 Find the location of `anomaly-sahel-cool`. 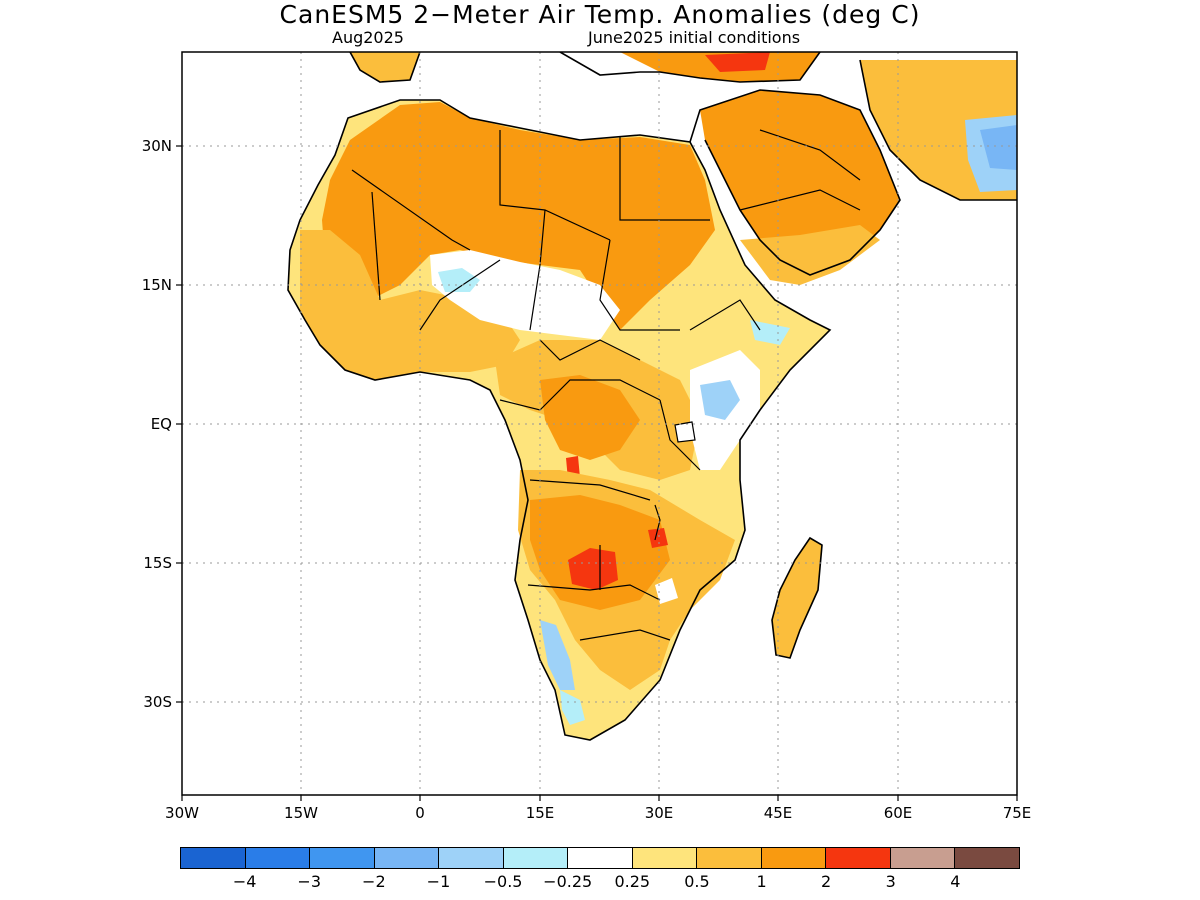

anomaly-sahel-cool is located at coordinates (459, 280).